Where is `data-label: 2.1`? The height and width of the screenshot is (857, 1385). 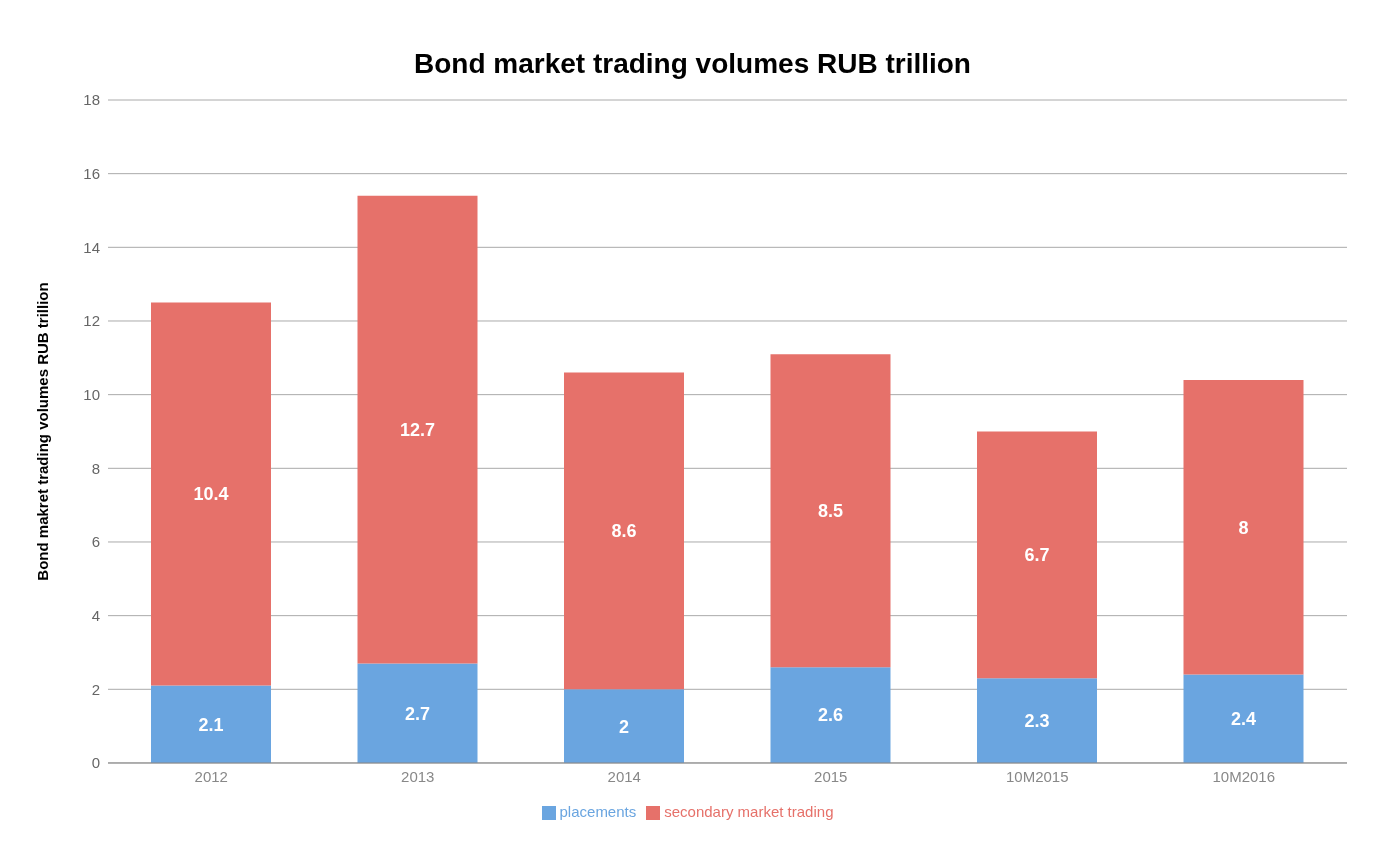 data-label: 2.1 is located at coordinates (211, 724).